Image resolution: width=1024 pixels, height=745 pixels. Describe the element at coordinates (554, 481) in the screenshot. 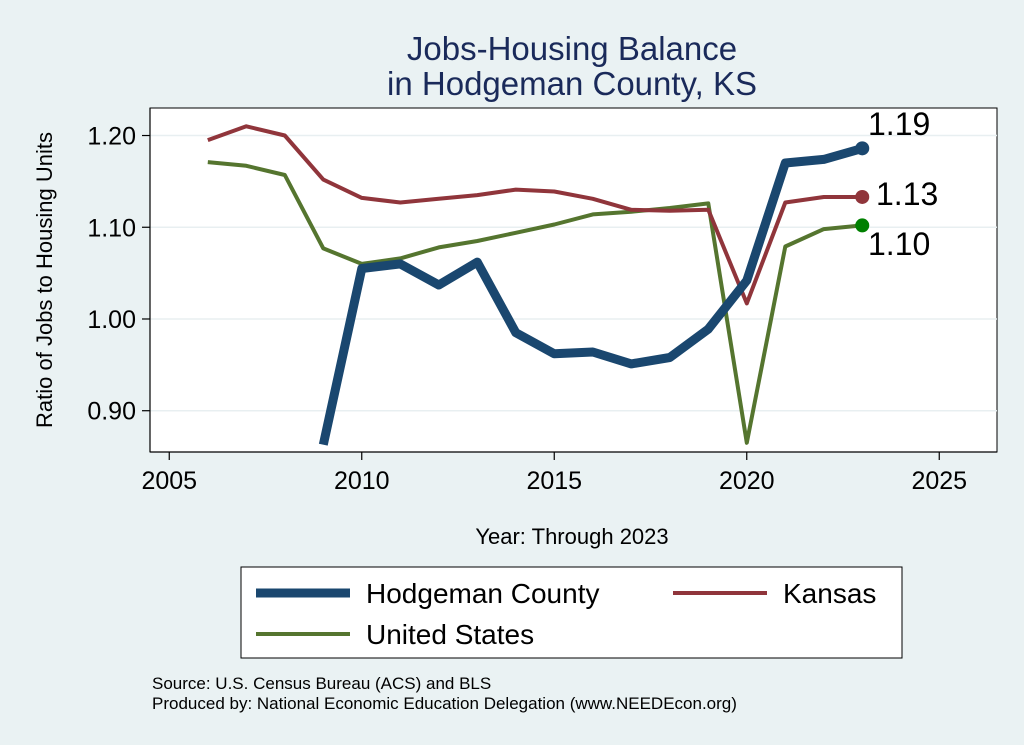

I see `x-tick-label: 2015` at that location.